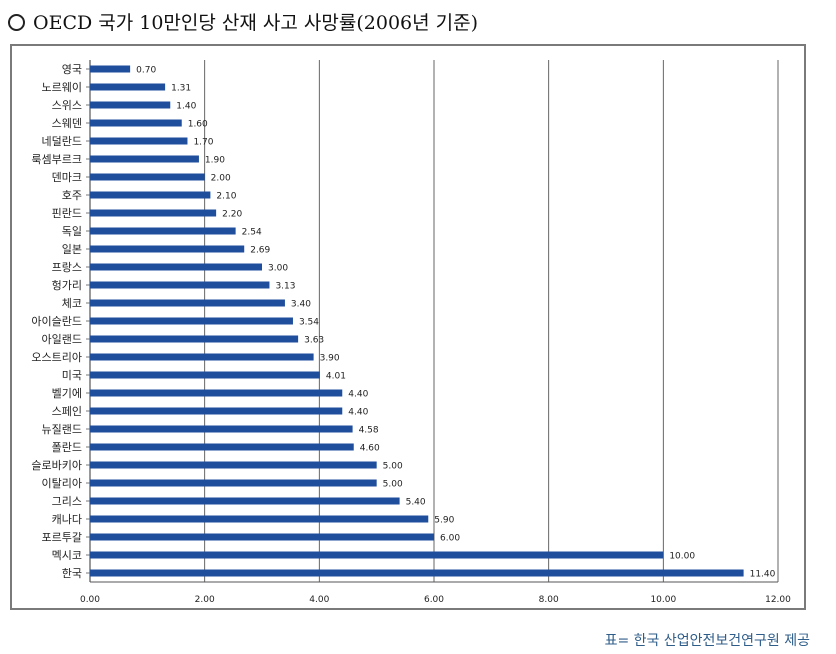 The height and width of the screenshot is (654, 836). I want to click on bar-value-label: 10.00, so click(682, 557).